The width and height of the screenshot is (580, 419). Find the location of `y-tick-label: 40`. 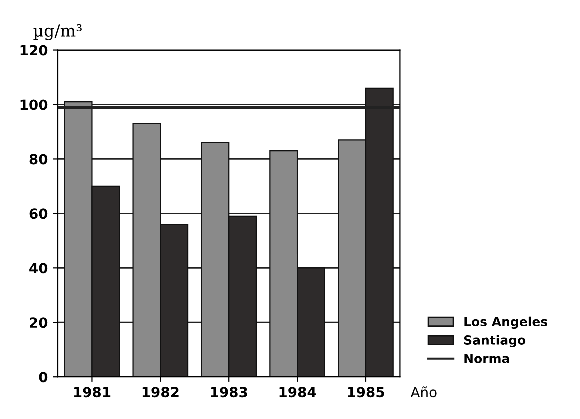

y-tick-label: 40 is located at coordinates (39, 268).